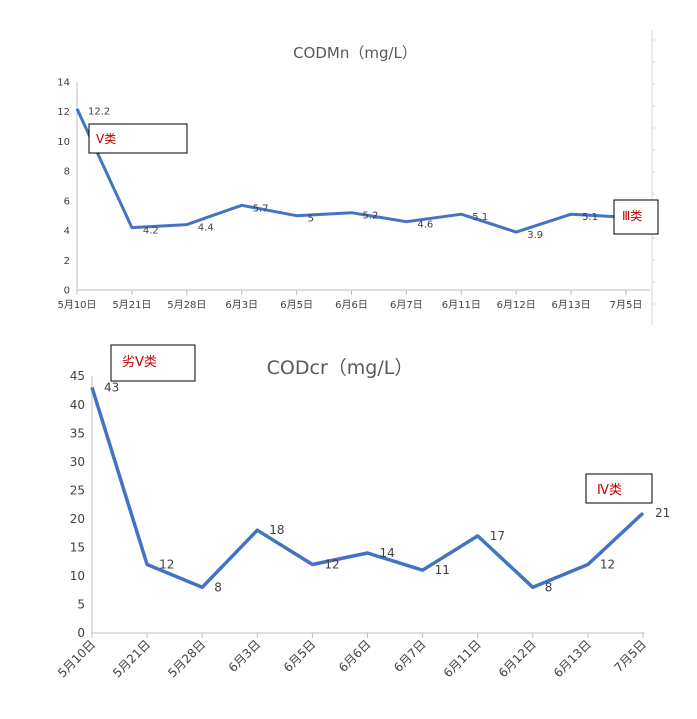 The width and height of the screenshot is (697, 719). I want to click on data-label: 4.2, so click(151, 231).